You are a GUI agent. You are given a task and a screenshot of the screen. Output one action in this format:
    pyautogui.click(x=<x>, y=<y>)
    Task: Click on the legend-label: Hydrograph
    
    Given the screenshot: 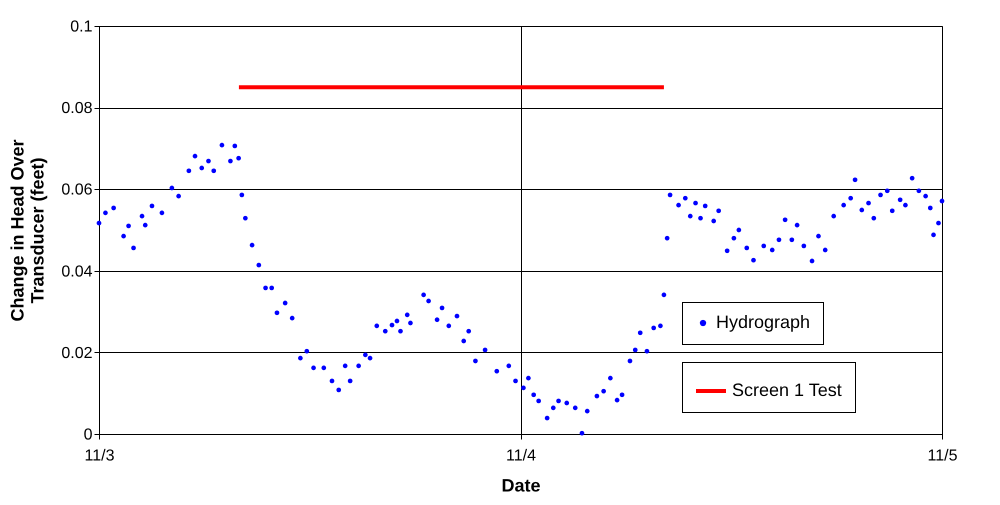 What is the action you would take?
    pyautogui.click(x=763, y=322)
    